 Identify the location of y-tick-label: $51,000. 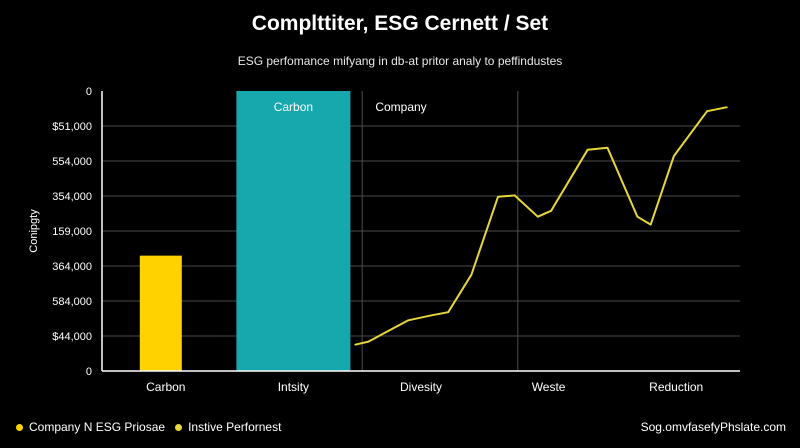
(72, 127).